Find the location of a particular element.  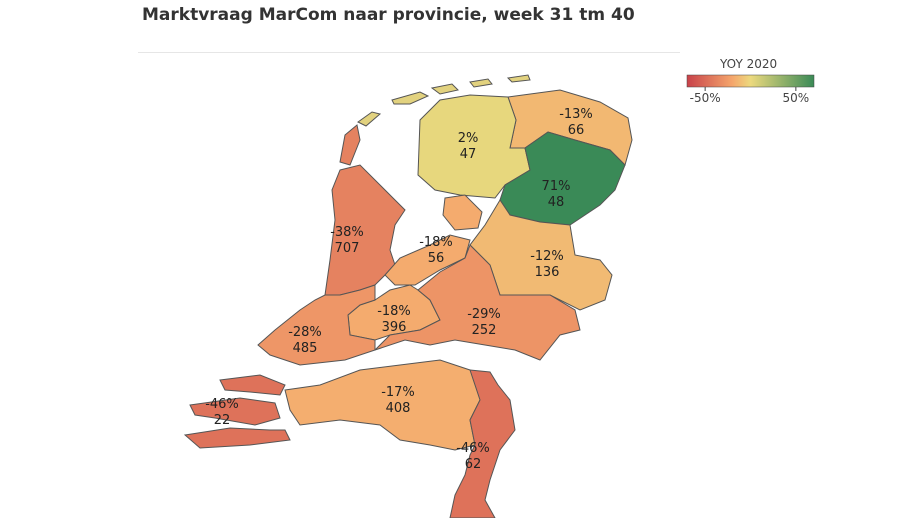

legend-tick-label: -50% is located at coordinates (705, 98).